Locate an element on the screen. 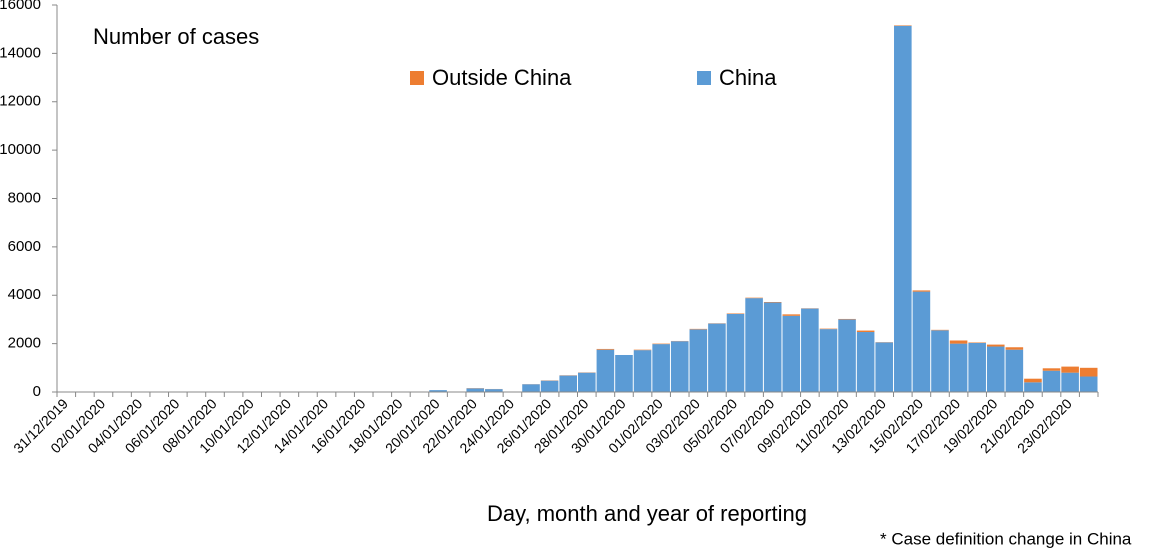  y-tick-label: 8000 is located at coordinates (24, 197).